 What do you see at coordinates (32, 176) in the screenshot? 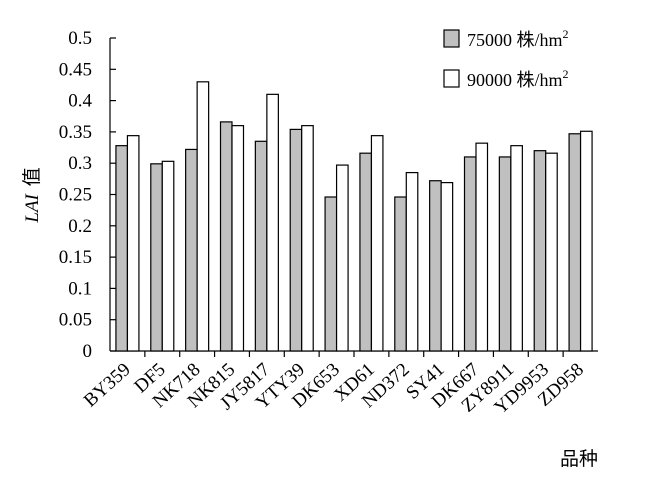
I see `y-axis-title-suffix: 值` at bounding box center [32, 176].